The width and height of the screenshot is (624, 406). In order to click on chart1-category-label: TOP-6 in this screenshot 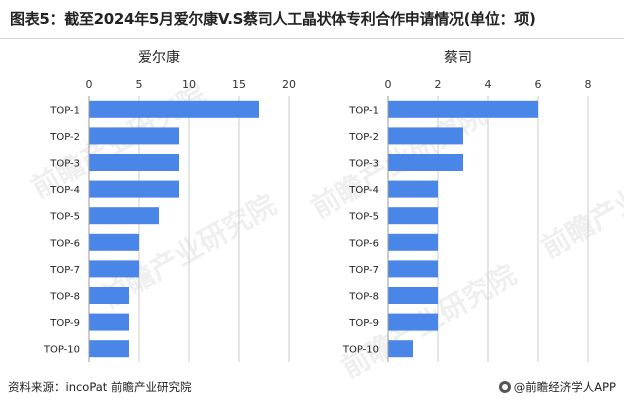, I will do `click(363, 243)`.